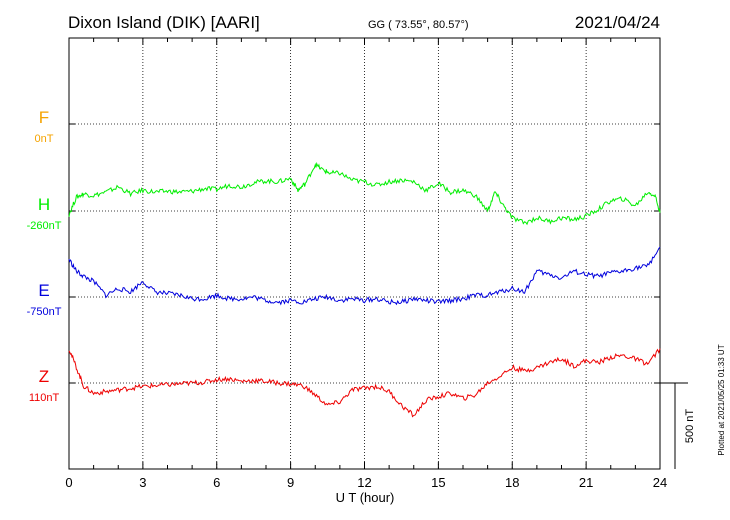 The image size is (730, 520). What do you see at coordinates (164, 22) in the screenshot?
I see `chart-title: Dixon Island (DIK) [AARI]` at bounding box center [164, 22].